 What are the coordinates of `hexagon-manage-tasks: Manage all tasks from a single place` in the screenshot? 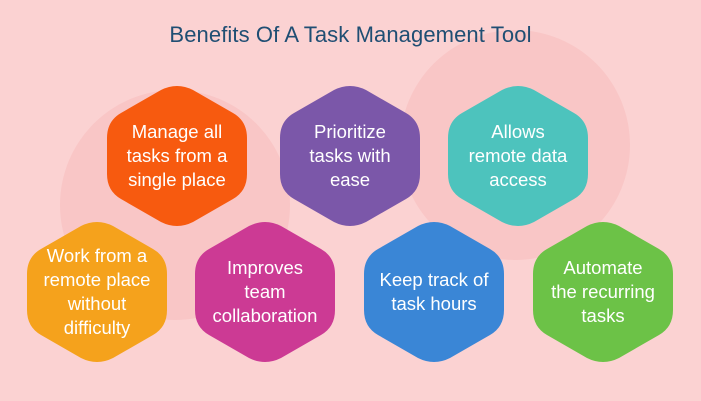 It's located at (177, 156).